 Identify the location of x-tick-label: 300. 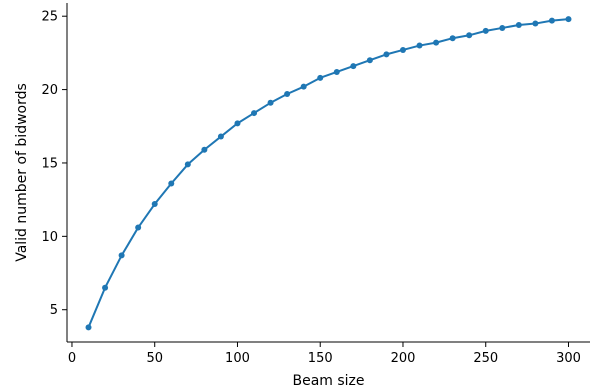
(568, 358).